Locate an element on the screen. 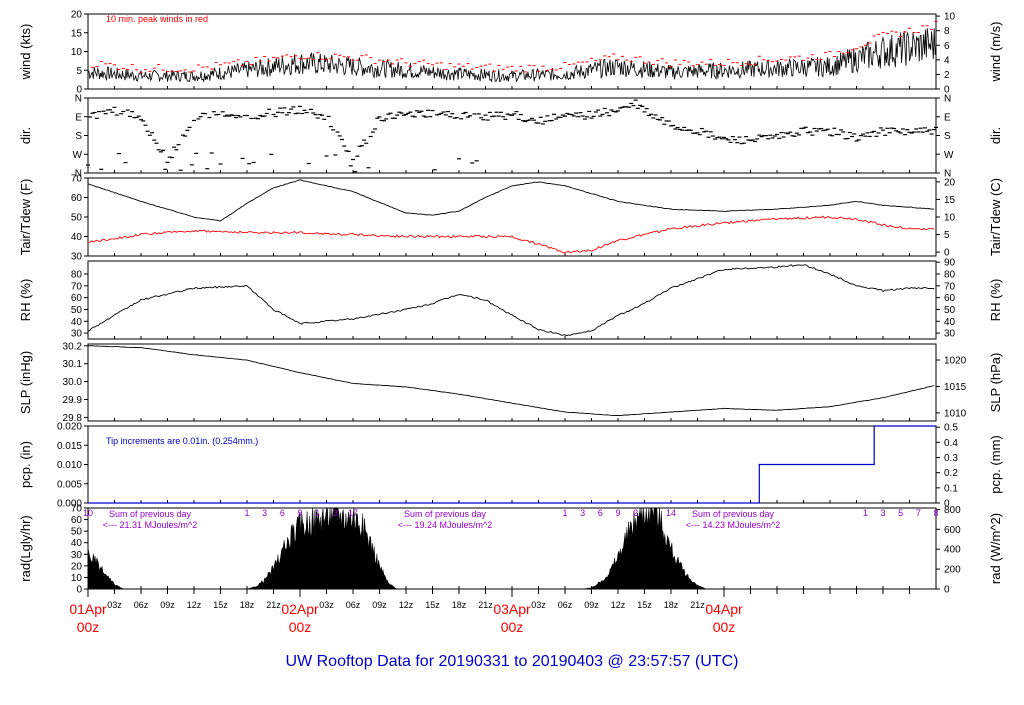 The image size is (1024, 705). ytick-left-label: 0.010 is located at coordinates (69, 465).